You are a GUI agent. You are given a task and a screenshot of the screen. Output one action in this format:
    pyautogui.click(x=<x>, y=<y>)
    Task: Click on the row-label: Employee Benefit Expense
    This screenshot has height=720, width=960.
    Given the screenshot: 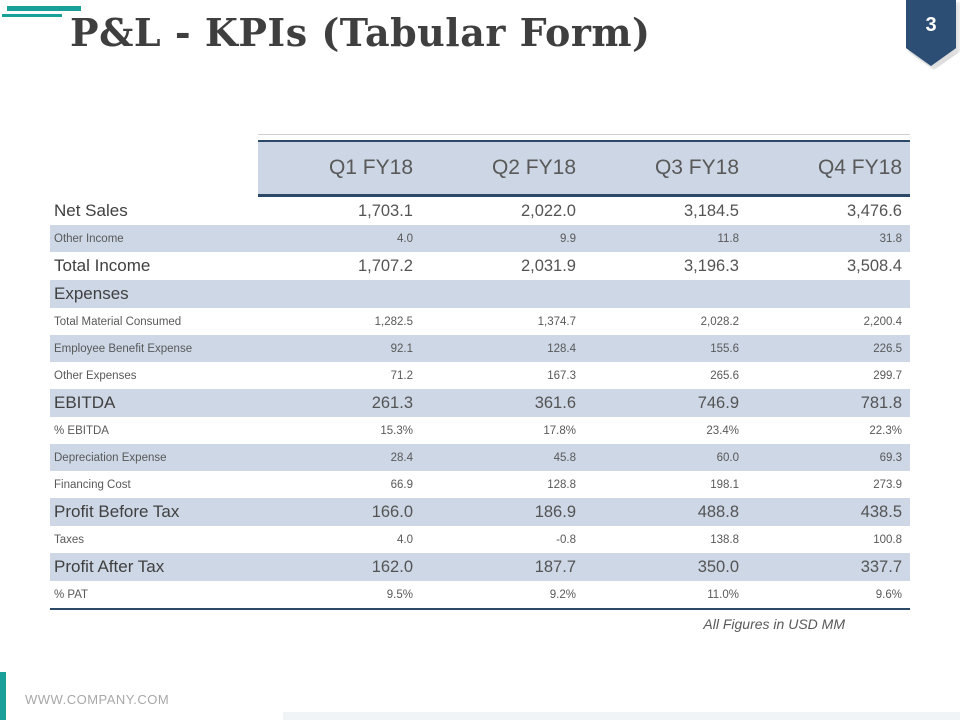 What is the action you would take?
    pyautogui.click(x=123, y=348)
    